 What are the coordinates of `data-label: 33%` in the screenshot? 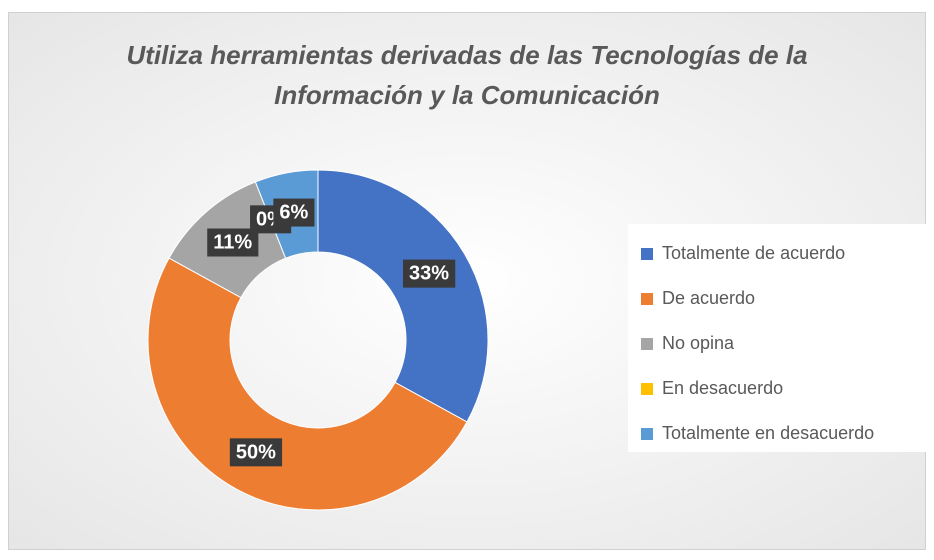 It's located at (429, 273).